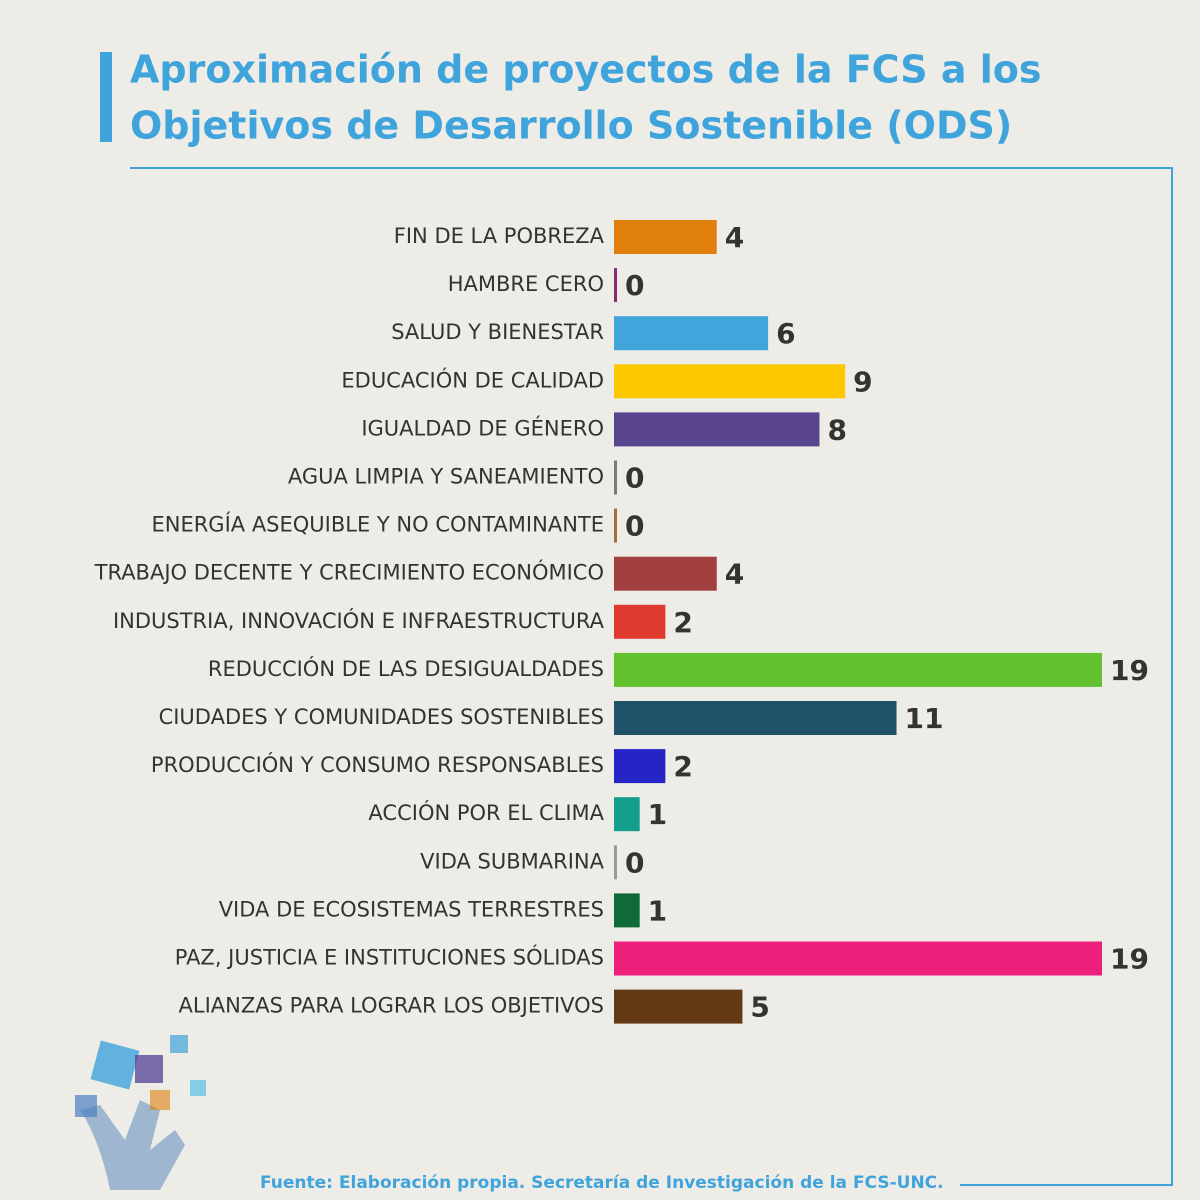  What do you see at coordinates (411, 909) in the screenshot?
I see `category-label: VIDA DE ECOSISTEMAS TERRESTRES` at bounding box center [411, 909].